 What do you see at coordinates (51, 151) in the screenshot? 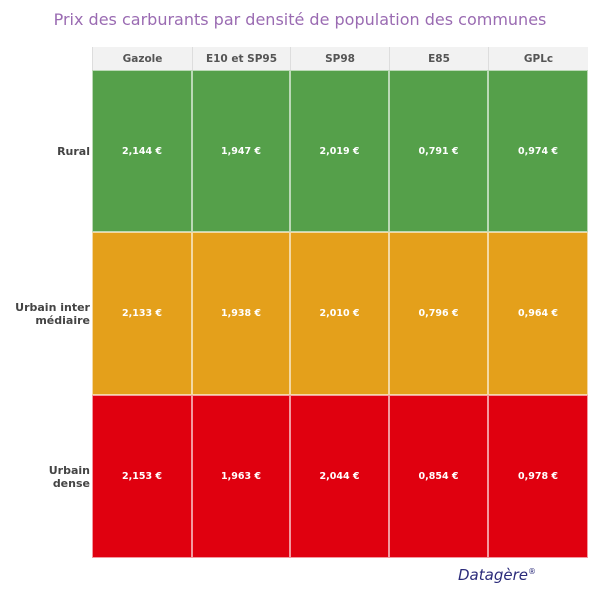
I see `row-label: Rural` at bounding box center [51, 151].